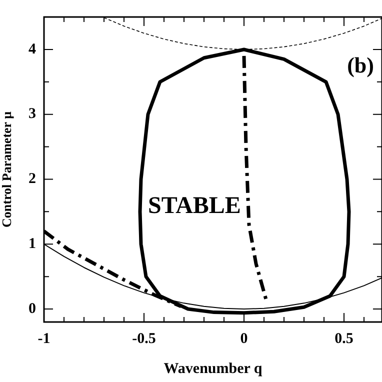 The width and height of the screenshot is (382, 382). I want to click on y-tick-label: 0, so click(32, 308).